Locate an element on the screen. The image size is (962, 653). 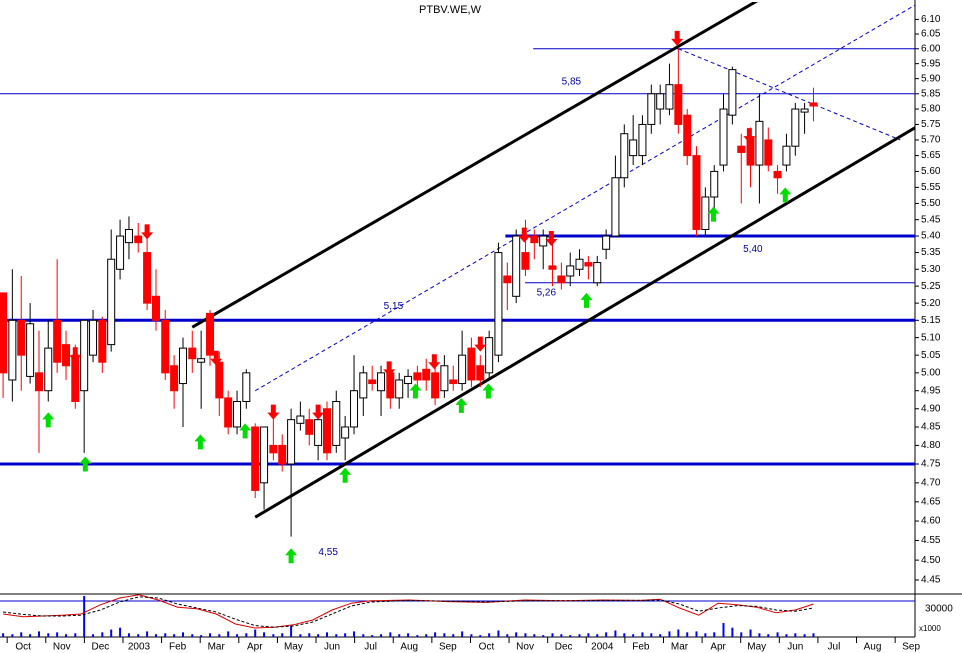
y-tick-label: 5.60 is located at coordinates (931, 171).